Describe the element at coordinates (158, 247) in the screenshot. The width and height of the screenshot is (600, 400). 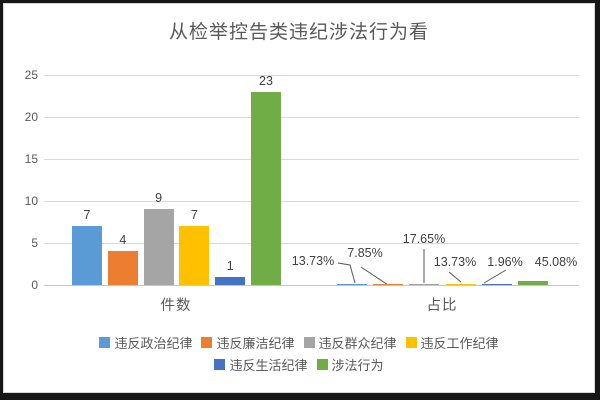
I see `bar-件数-违反群众纪律` at that location.